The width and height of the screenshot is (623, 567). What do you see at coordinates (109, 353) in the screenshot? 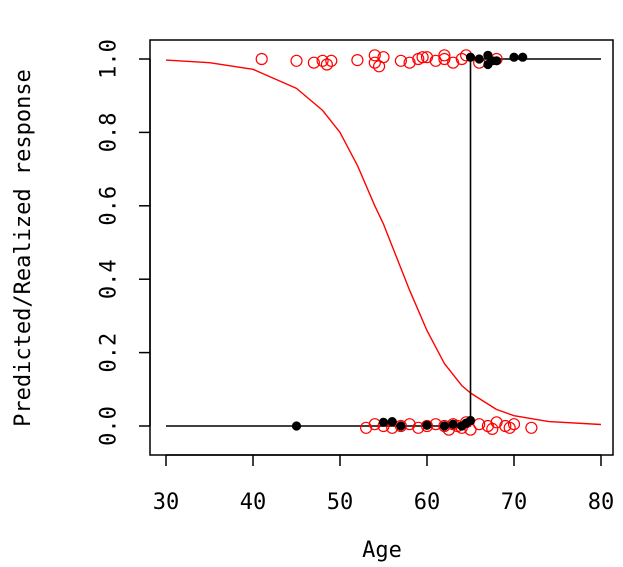
I see `y-tick-label-0.2: 0.2` at bounding box center [109, 353].